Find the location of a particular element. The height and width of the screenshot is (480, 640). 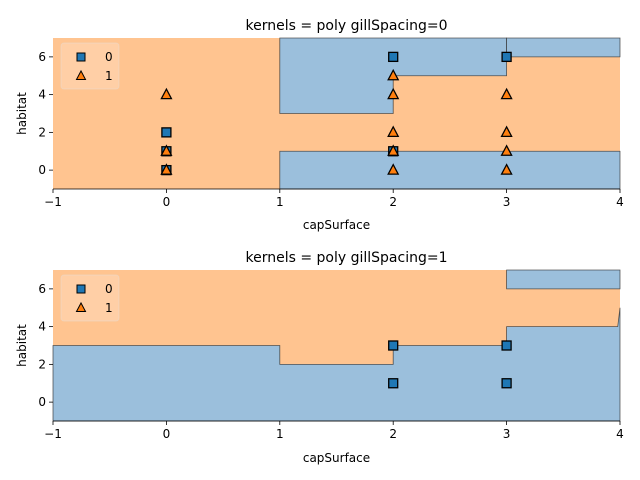

chart-title: kernels = poly gillSpacing=0 is located at coordinates (346, 26).